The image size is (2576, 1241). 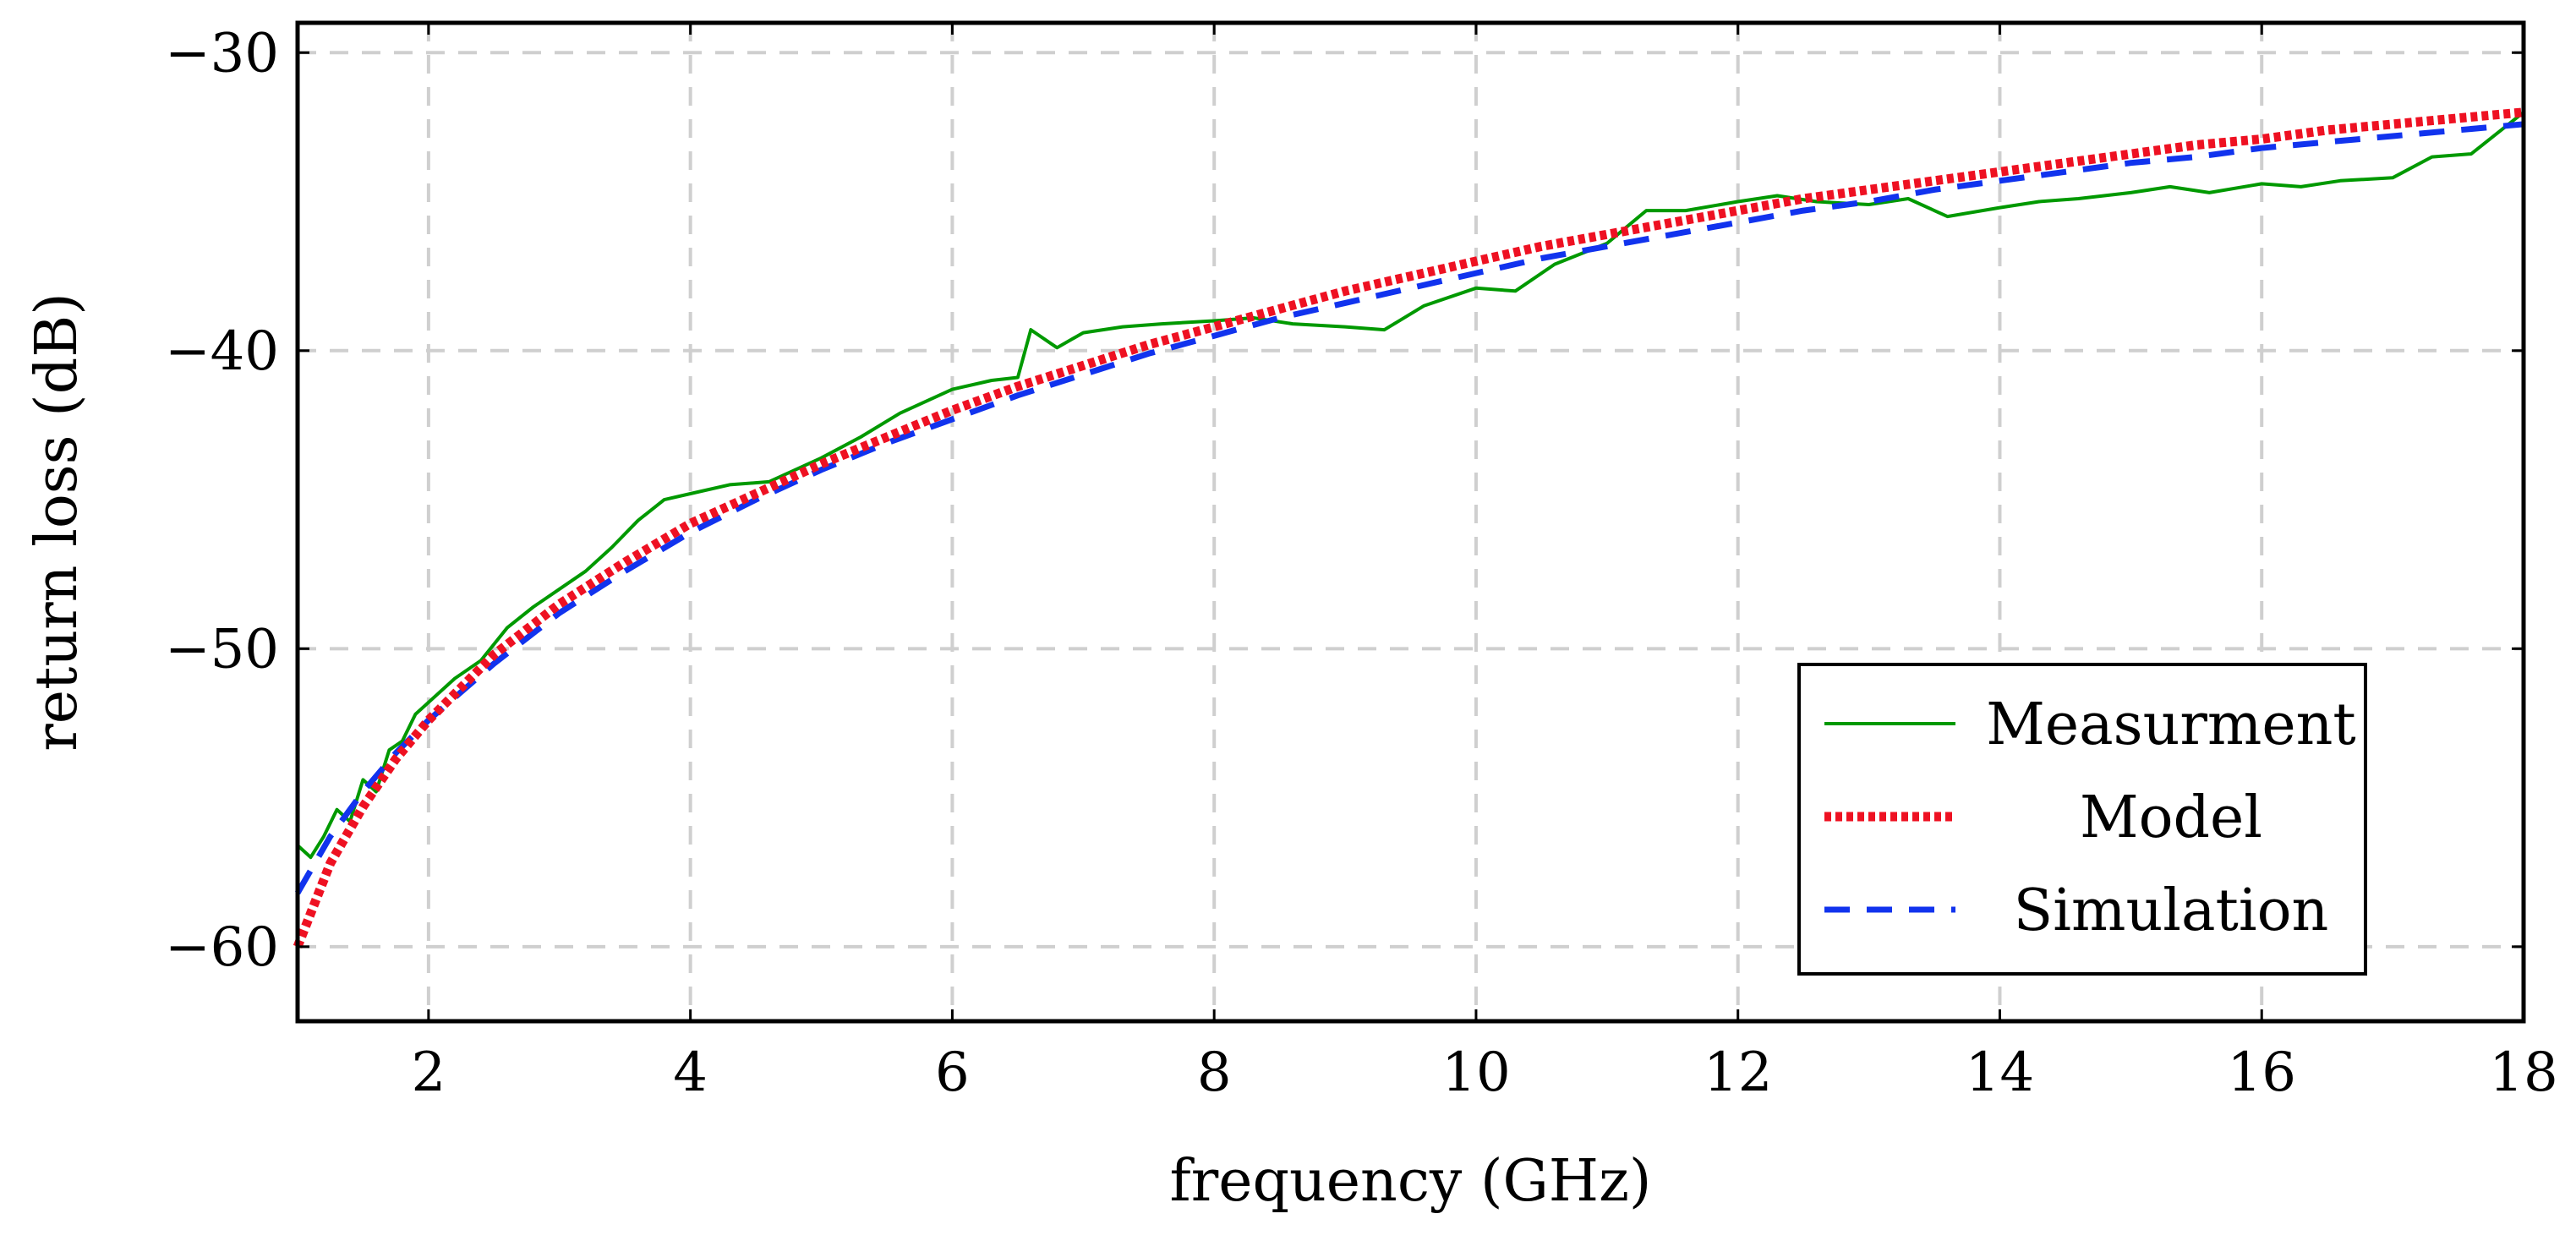 I want to click on legend: Measurment Model Simulation, so click(x=2082, y=819).